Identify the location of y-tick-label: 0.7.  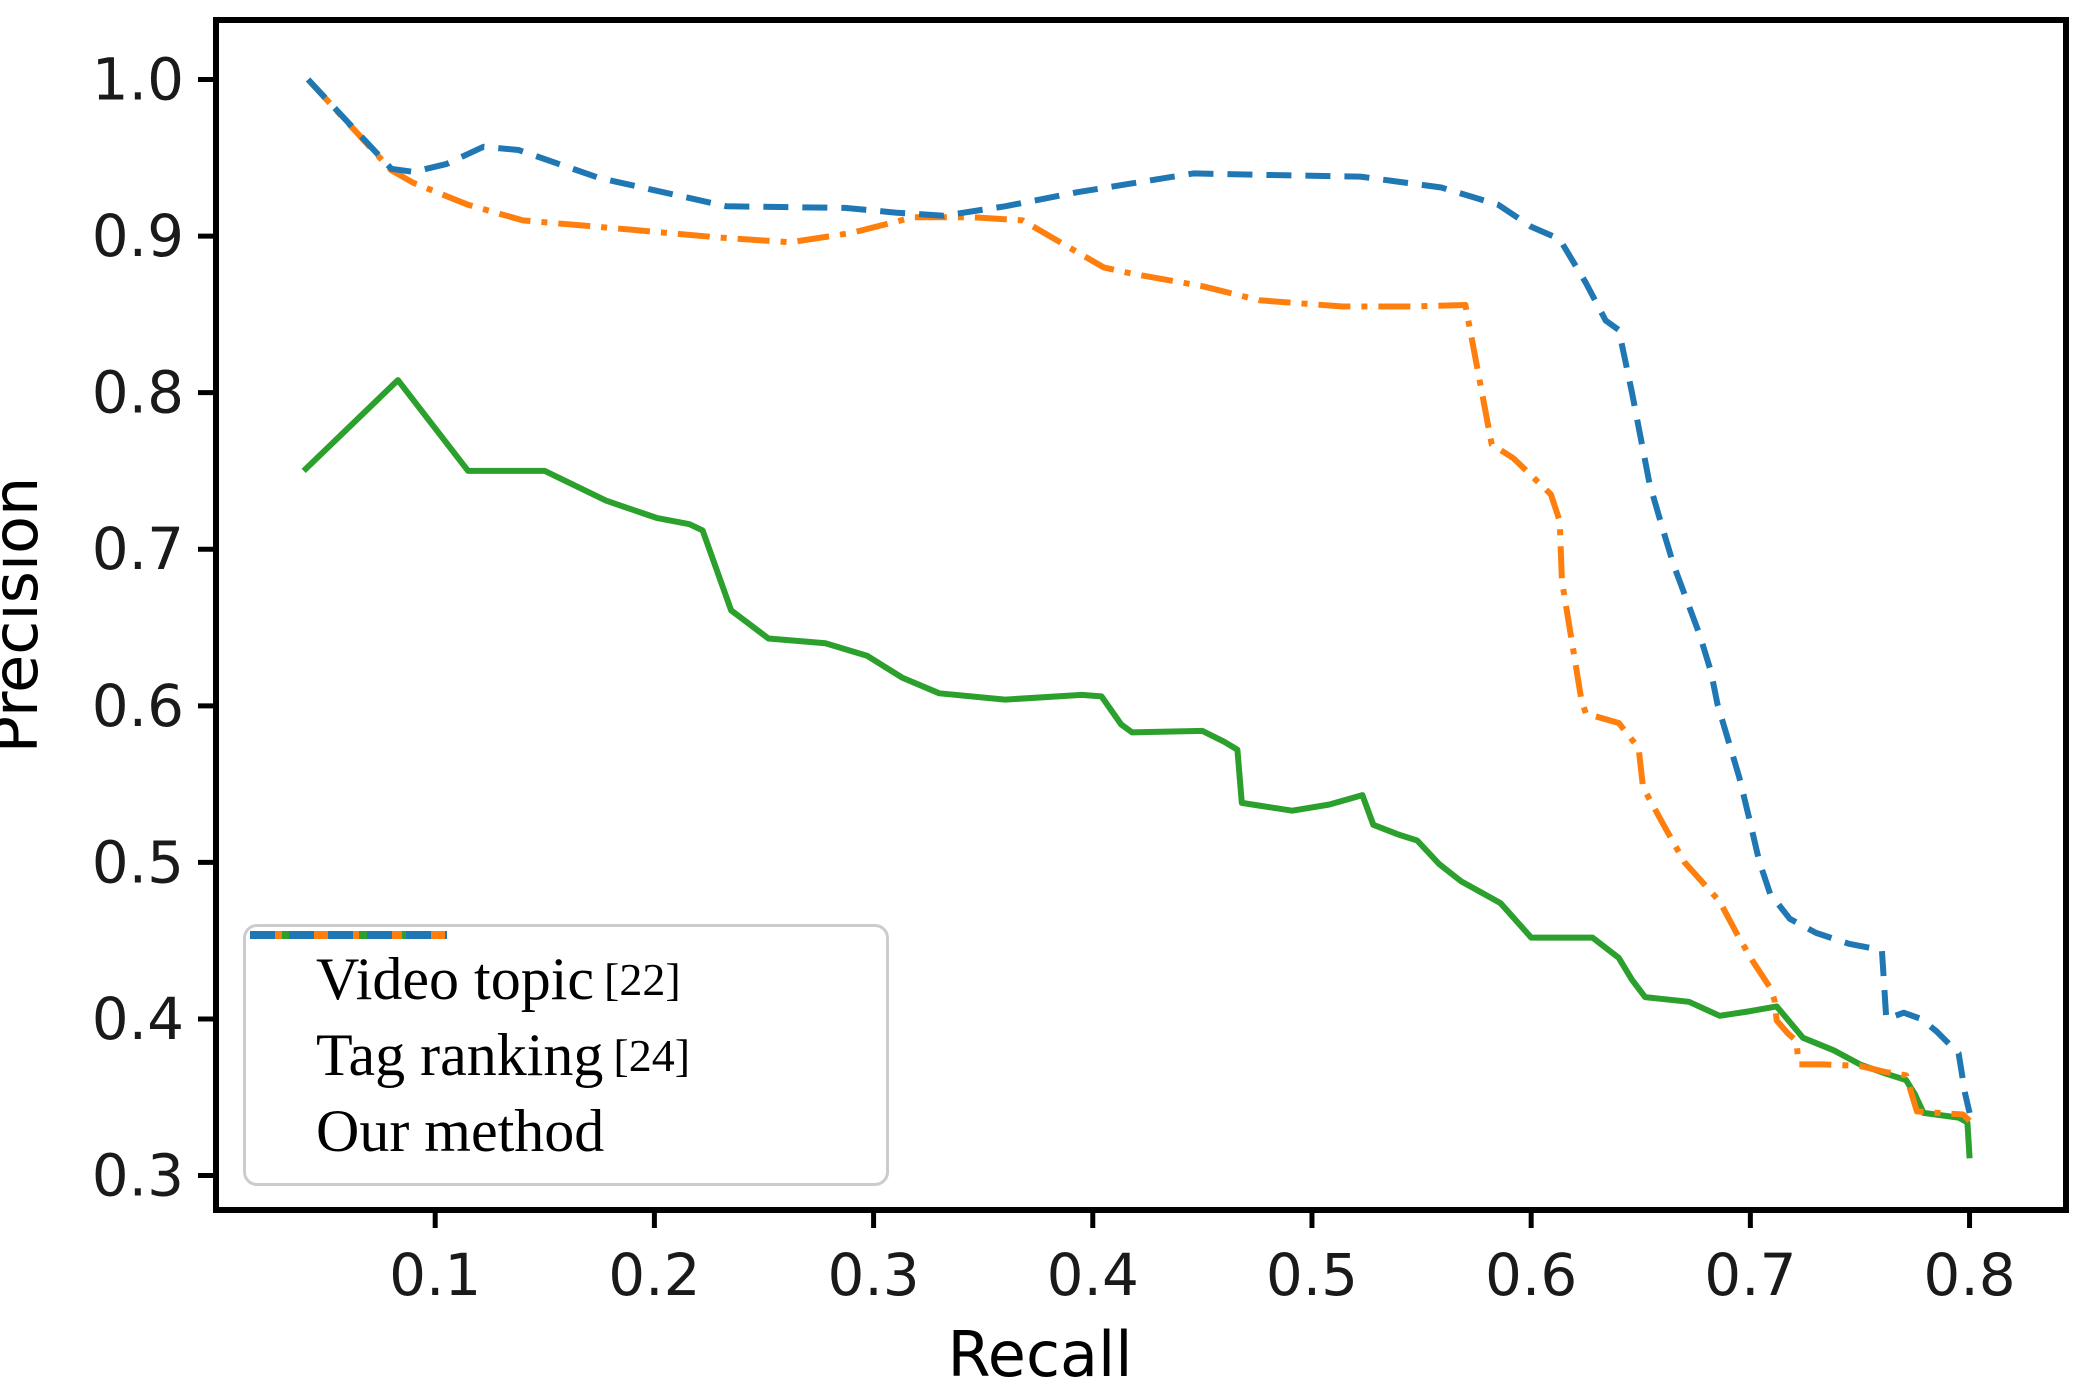
(138, 549).